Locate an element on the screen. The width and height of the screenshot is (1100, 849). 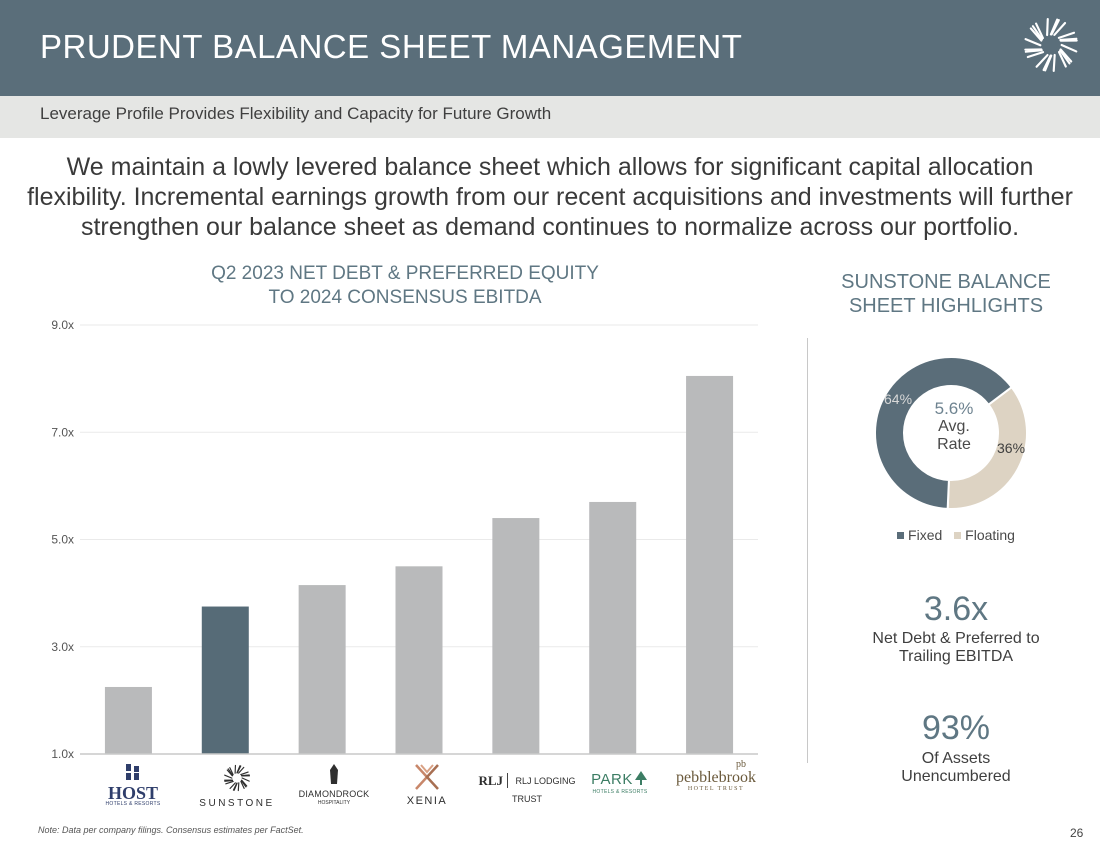
sidebar-title: SUNSTONE BALANCE SHEET HIGHLIGHTS is located at coordinates (946, 294).